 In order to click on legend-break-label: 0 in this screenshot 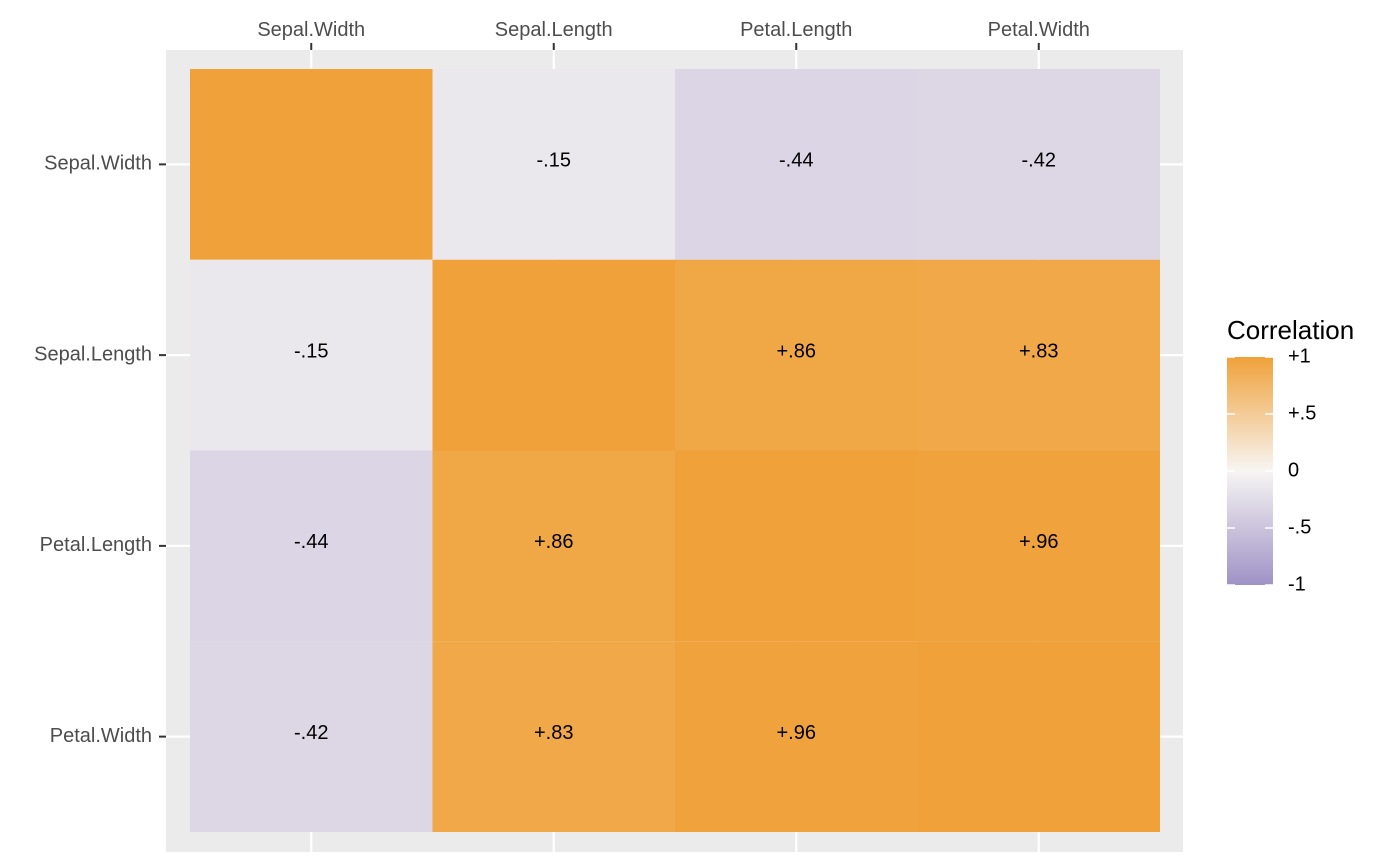, I will do `click(1293, 470)`.